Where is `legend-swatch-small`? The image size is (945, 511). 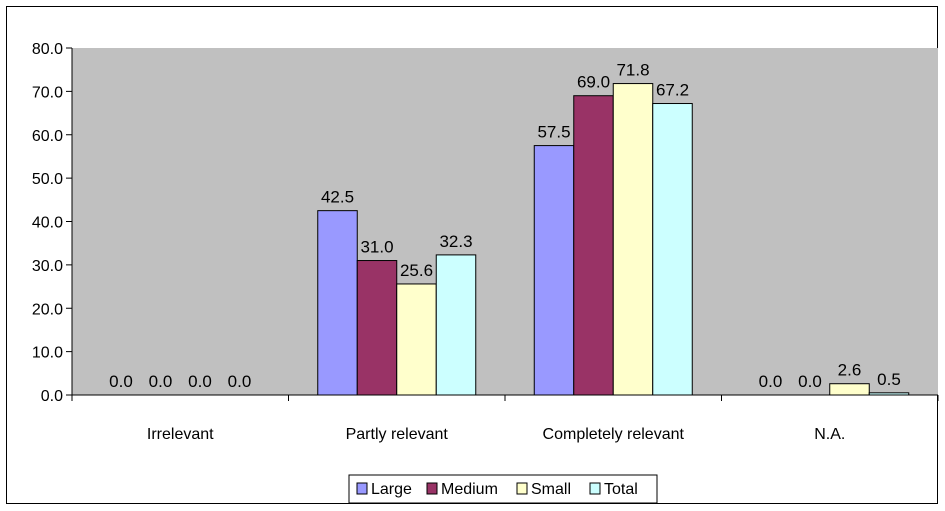 legend-swatch-small is located at coordinates (522, 488).